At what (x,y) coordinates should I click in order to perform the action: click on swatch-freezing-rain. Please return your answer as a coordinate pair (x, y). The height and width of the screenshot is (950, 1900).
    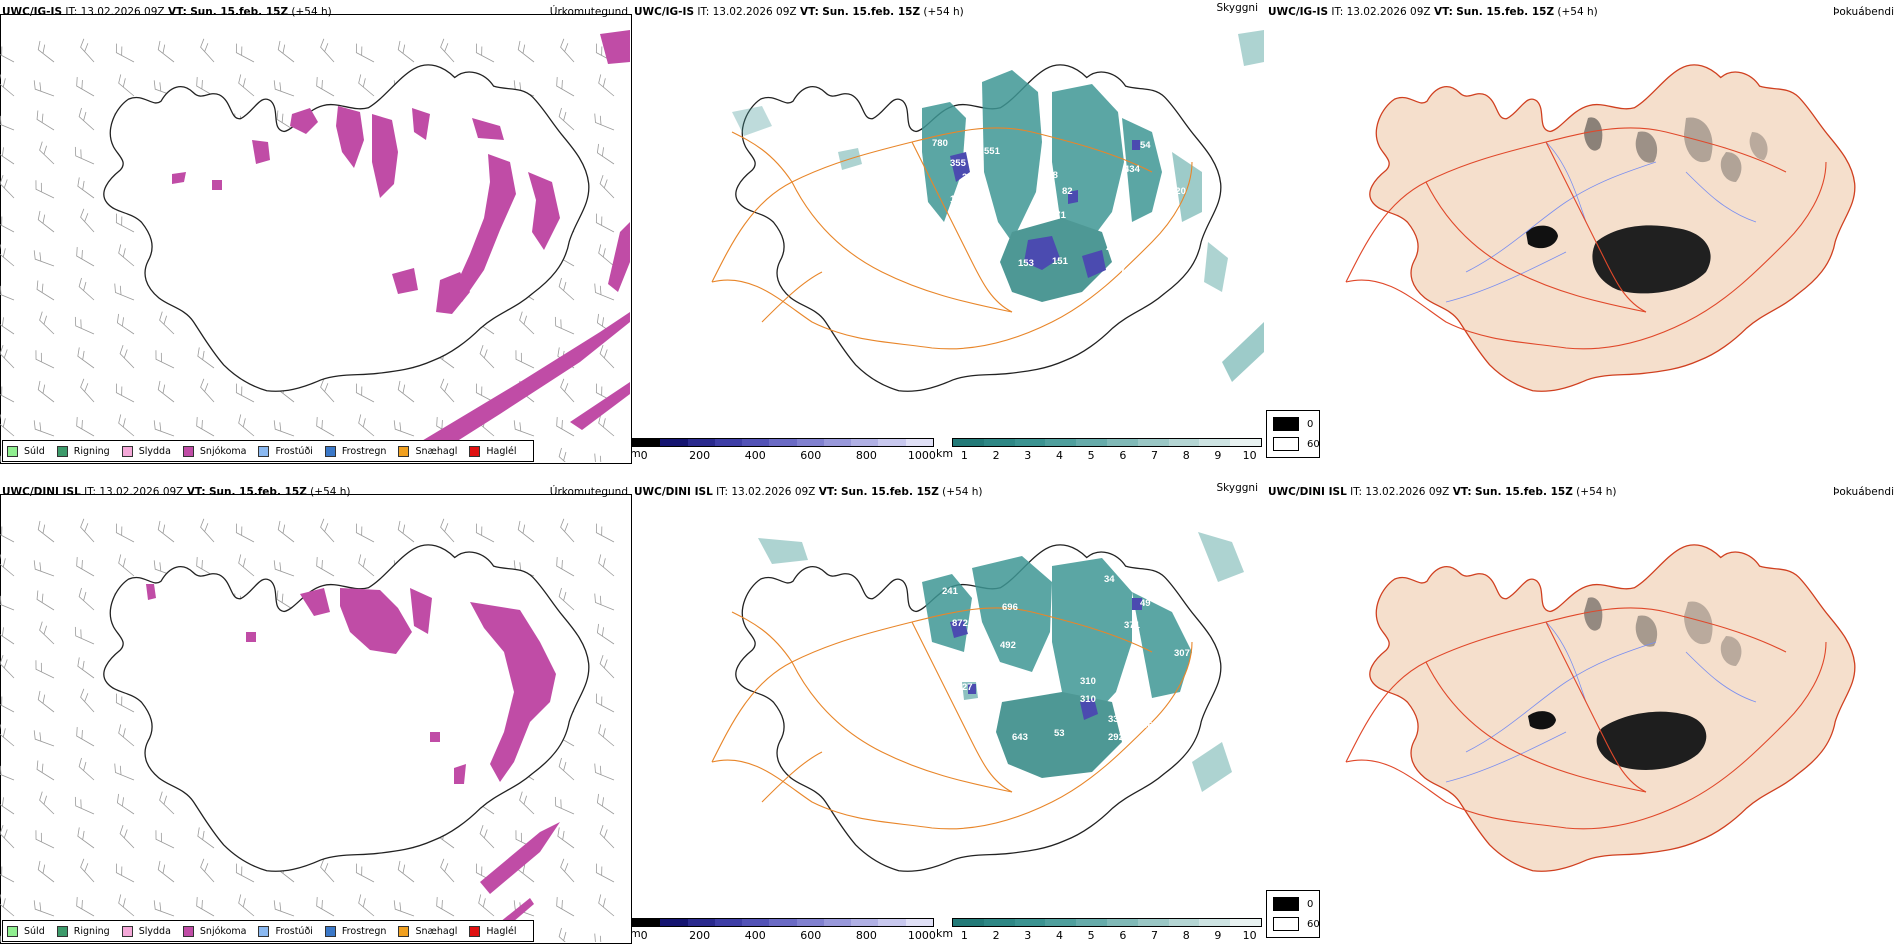
    Looking at the image, I should click on (330, 931).